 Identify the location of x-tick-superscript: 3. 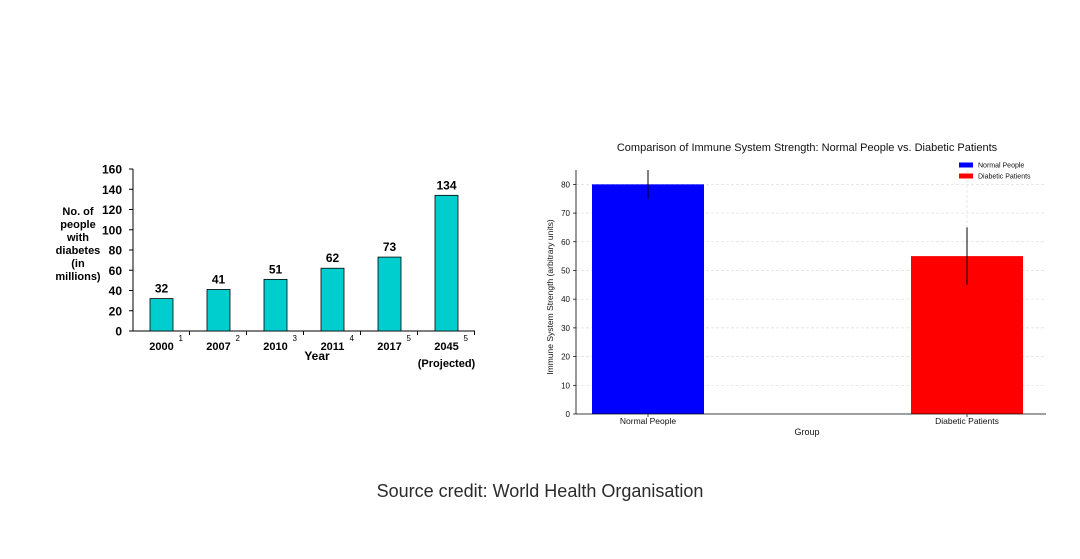
(295, 338).